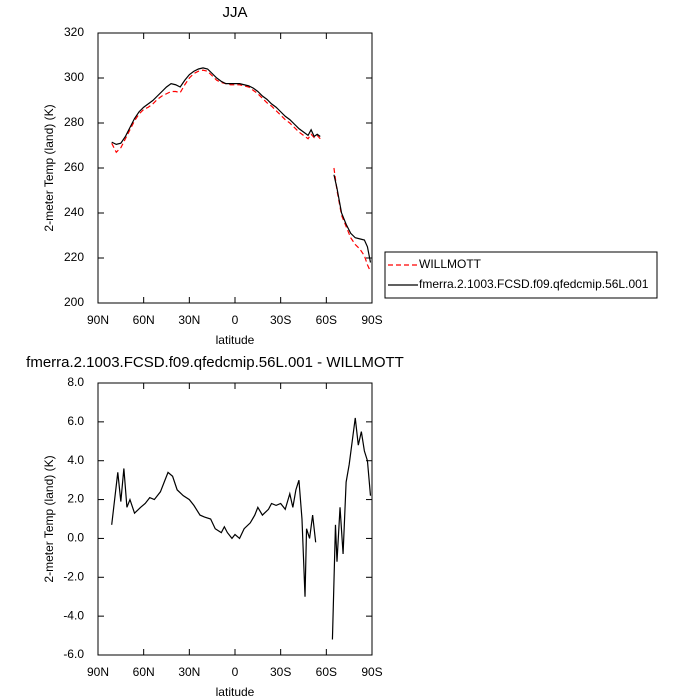 Image resolution: width=700 pixels, height=700 pixels. I want to click on chart-title: JJA, so click(234, 12).